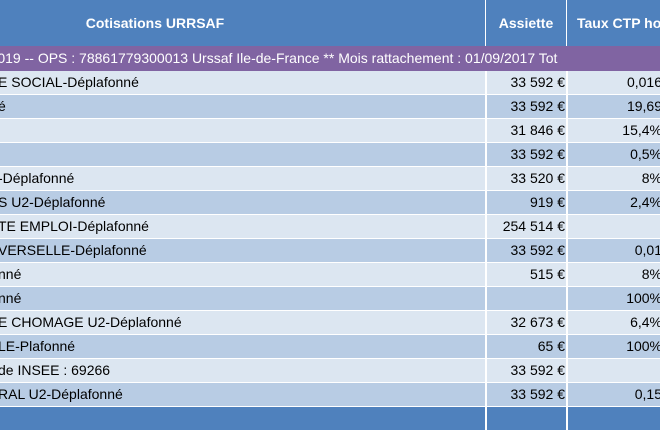  I want to click on taux-value: 0,01, so click(647, 250).